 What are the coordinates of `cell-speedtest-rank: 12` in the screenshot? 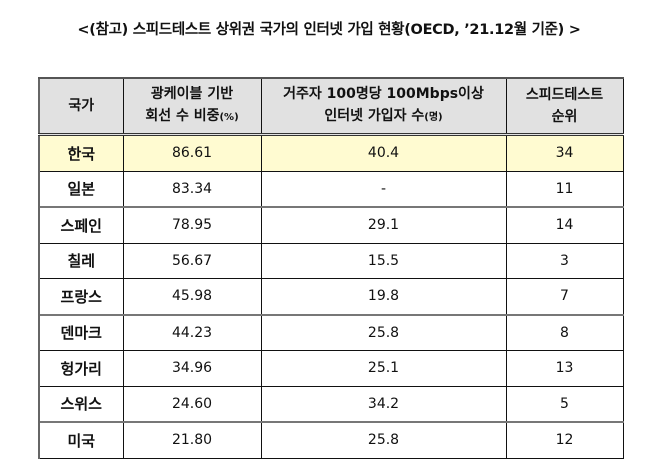 It's located at (564, 440).